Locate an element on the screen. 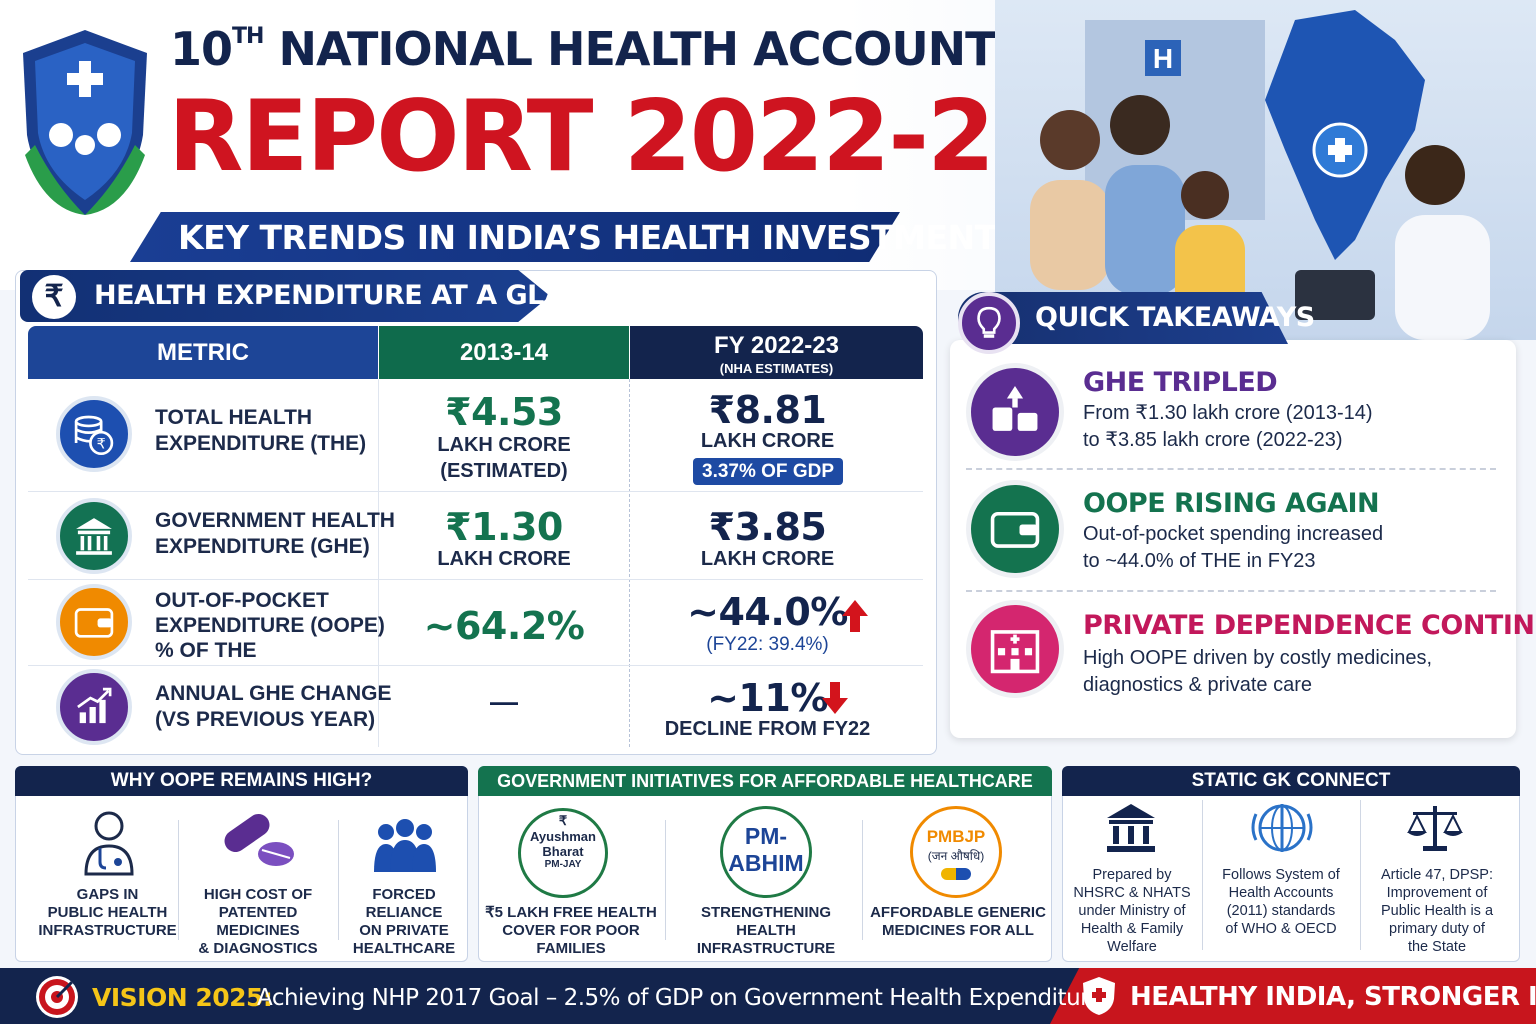 The height and width of the screenshot is (1024, 1536). oope-fy22-note: (FY22: 39.4%) is located at coordinates (767, 644).